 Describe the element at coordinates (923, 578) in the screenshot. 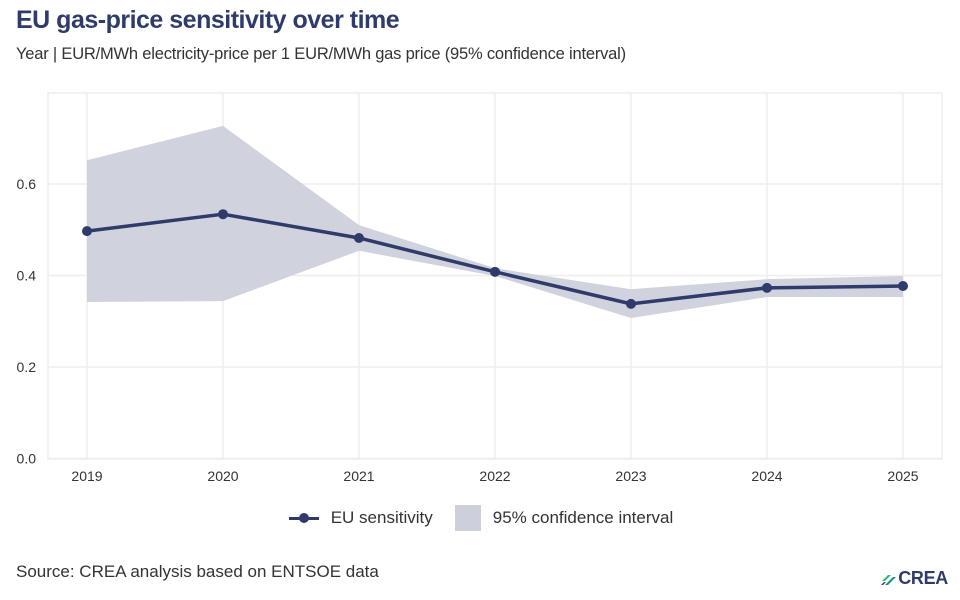

I see `crea-logo-text: CREA` at that location.